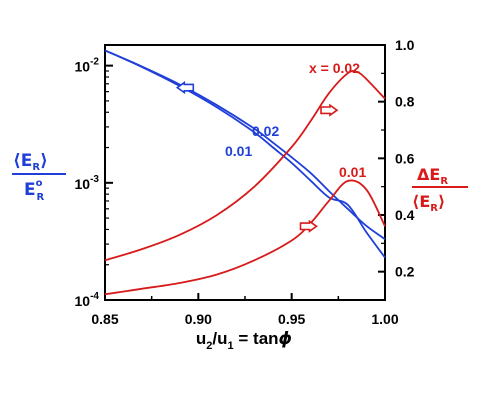 The width and height of the screenshot is (485, 413). Describe the element at coordinates (34, 190) in the screenshot. I see `svg-text:EoR: Eo R` at that location.